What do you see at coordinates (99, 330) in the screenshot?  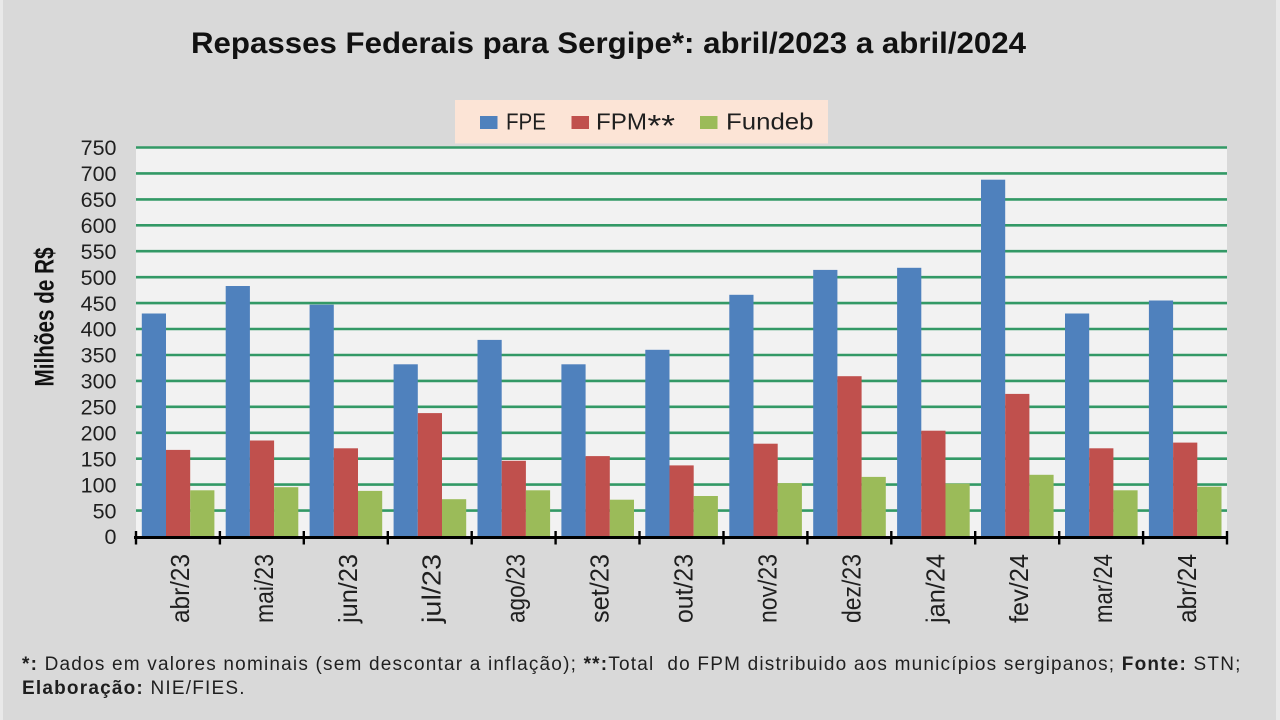 I see `svg-text: 400` at bounding box center [99, 330].